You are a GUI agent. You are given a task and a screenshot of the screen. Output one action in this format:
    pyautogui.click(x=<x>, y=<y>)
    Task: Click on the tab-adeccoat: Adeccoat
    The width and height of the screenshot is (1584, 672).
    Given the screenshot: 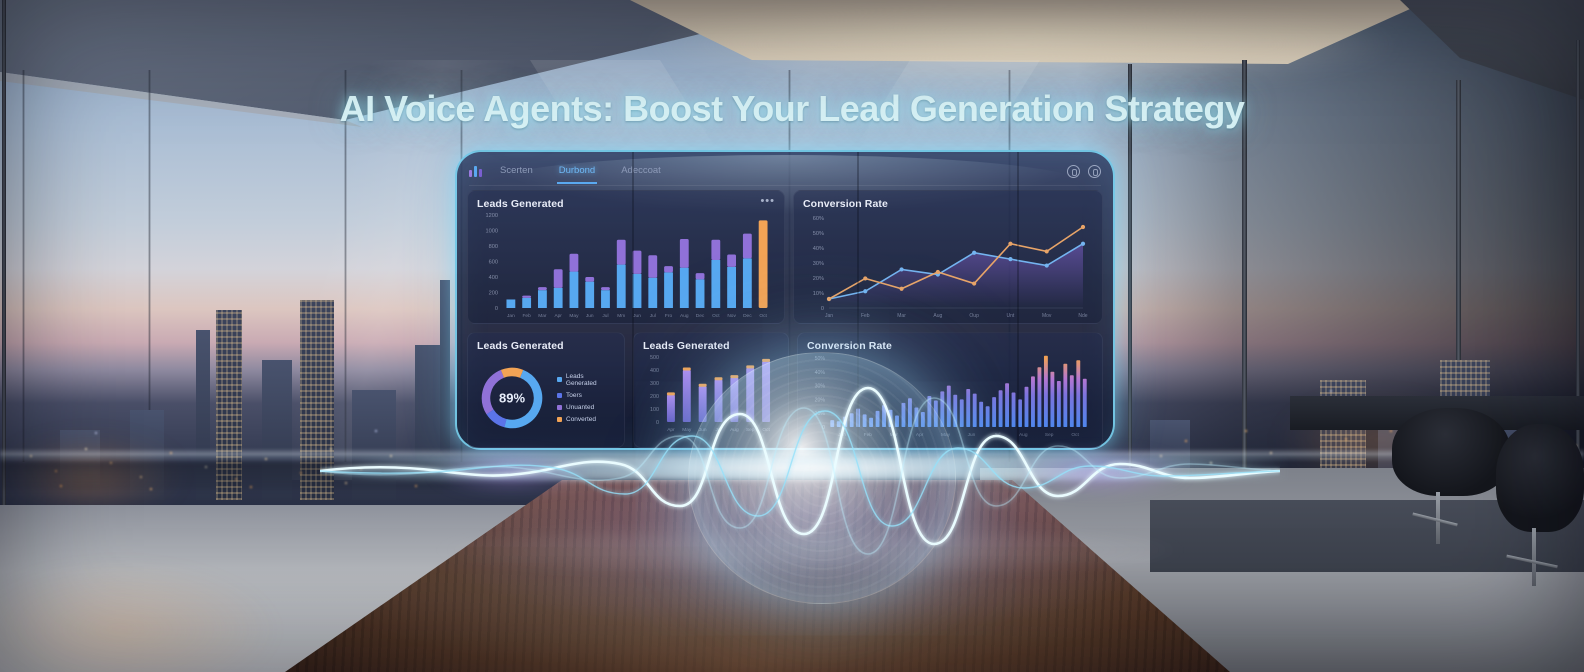 What is the action you would take?
    pyautogui.click(x=641, y=170)
    